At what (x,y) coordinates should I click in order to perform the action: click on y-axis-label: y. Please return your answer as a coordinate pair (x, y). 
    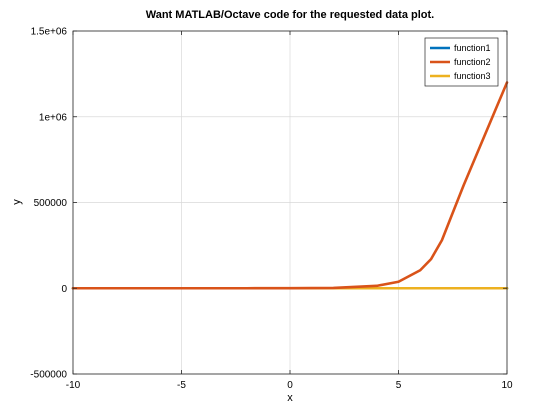
    Looking at the image, I should click on (17, 202).